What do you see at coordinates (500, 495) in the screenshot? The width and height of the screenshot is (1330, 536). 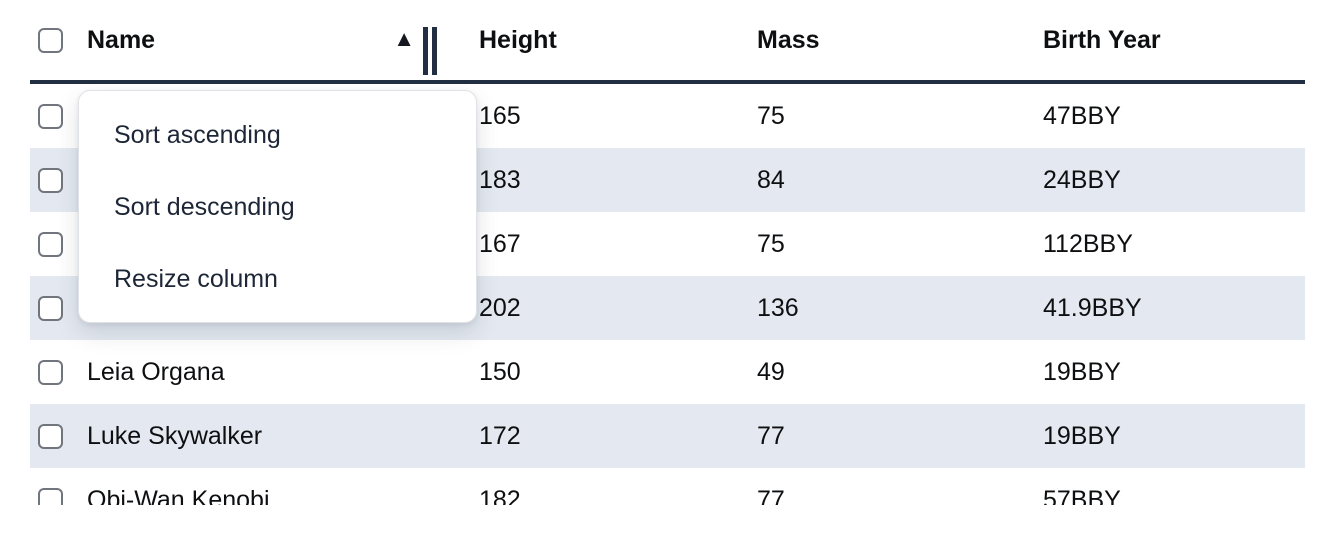 I see `cell-height: 182` at bounding box center [500, 495].